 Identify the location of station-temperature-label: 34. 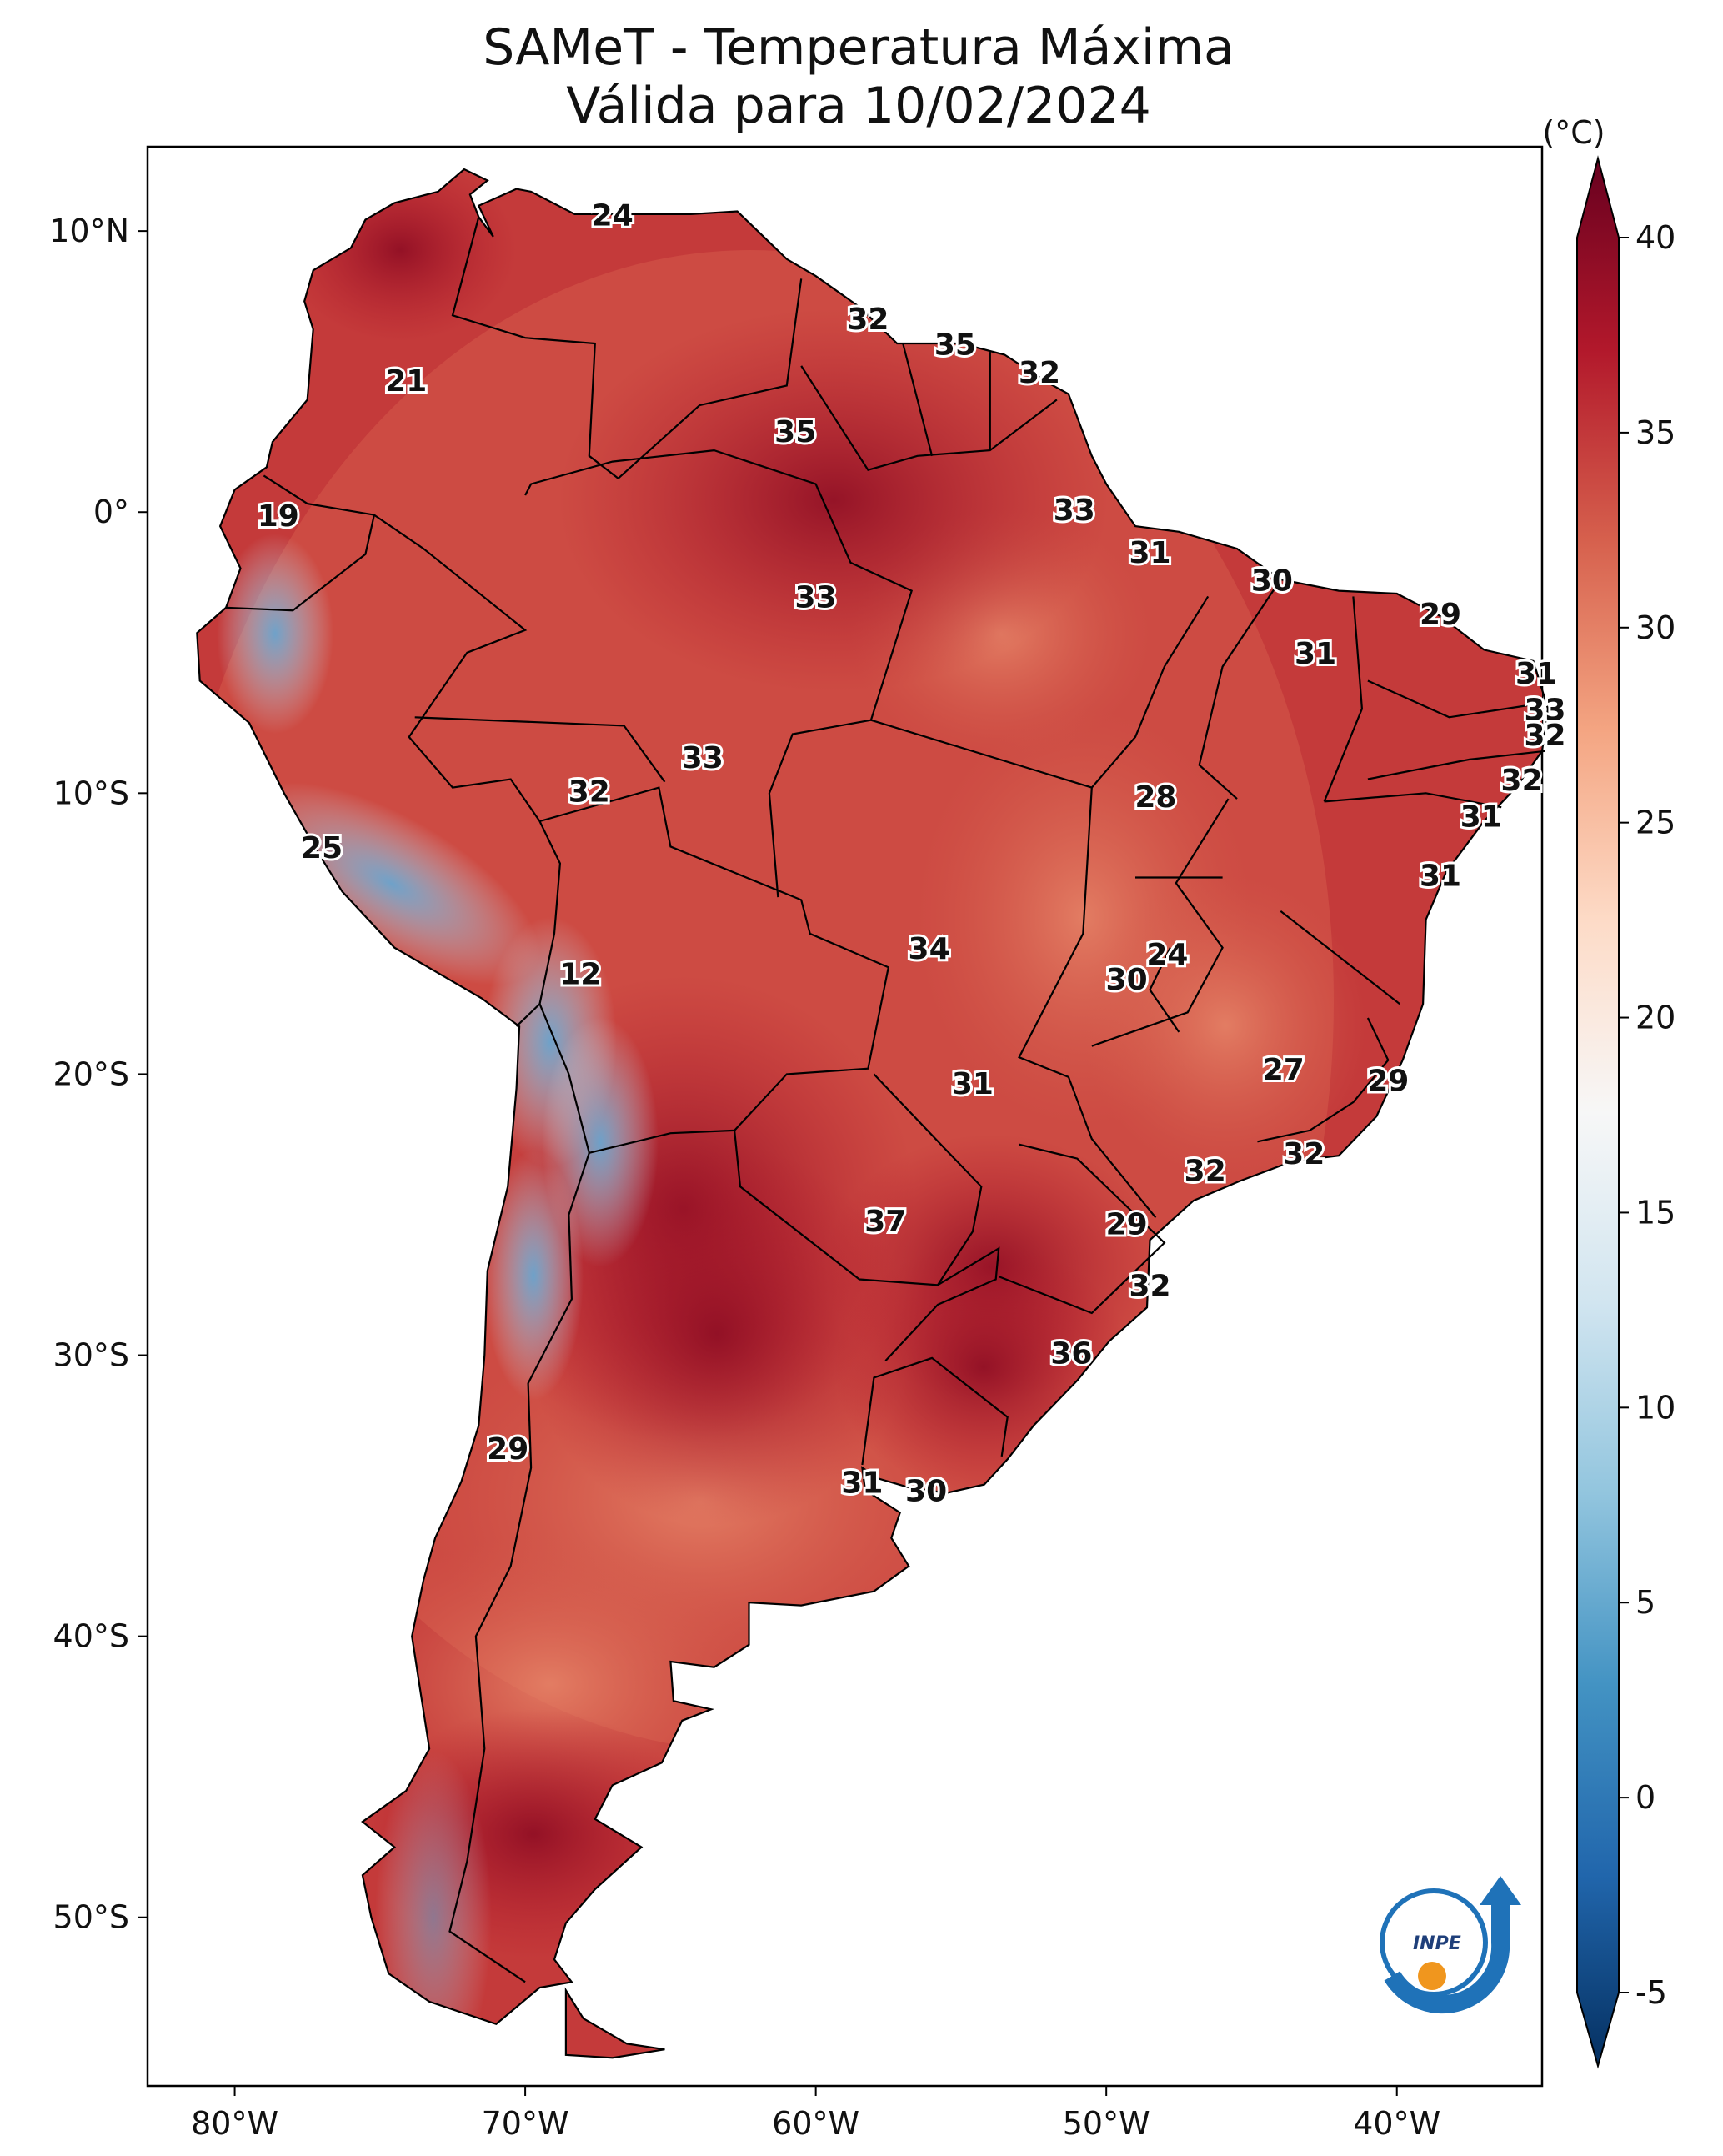
(930, 949).